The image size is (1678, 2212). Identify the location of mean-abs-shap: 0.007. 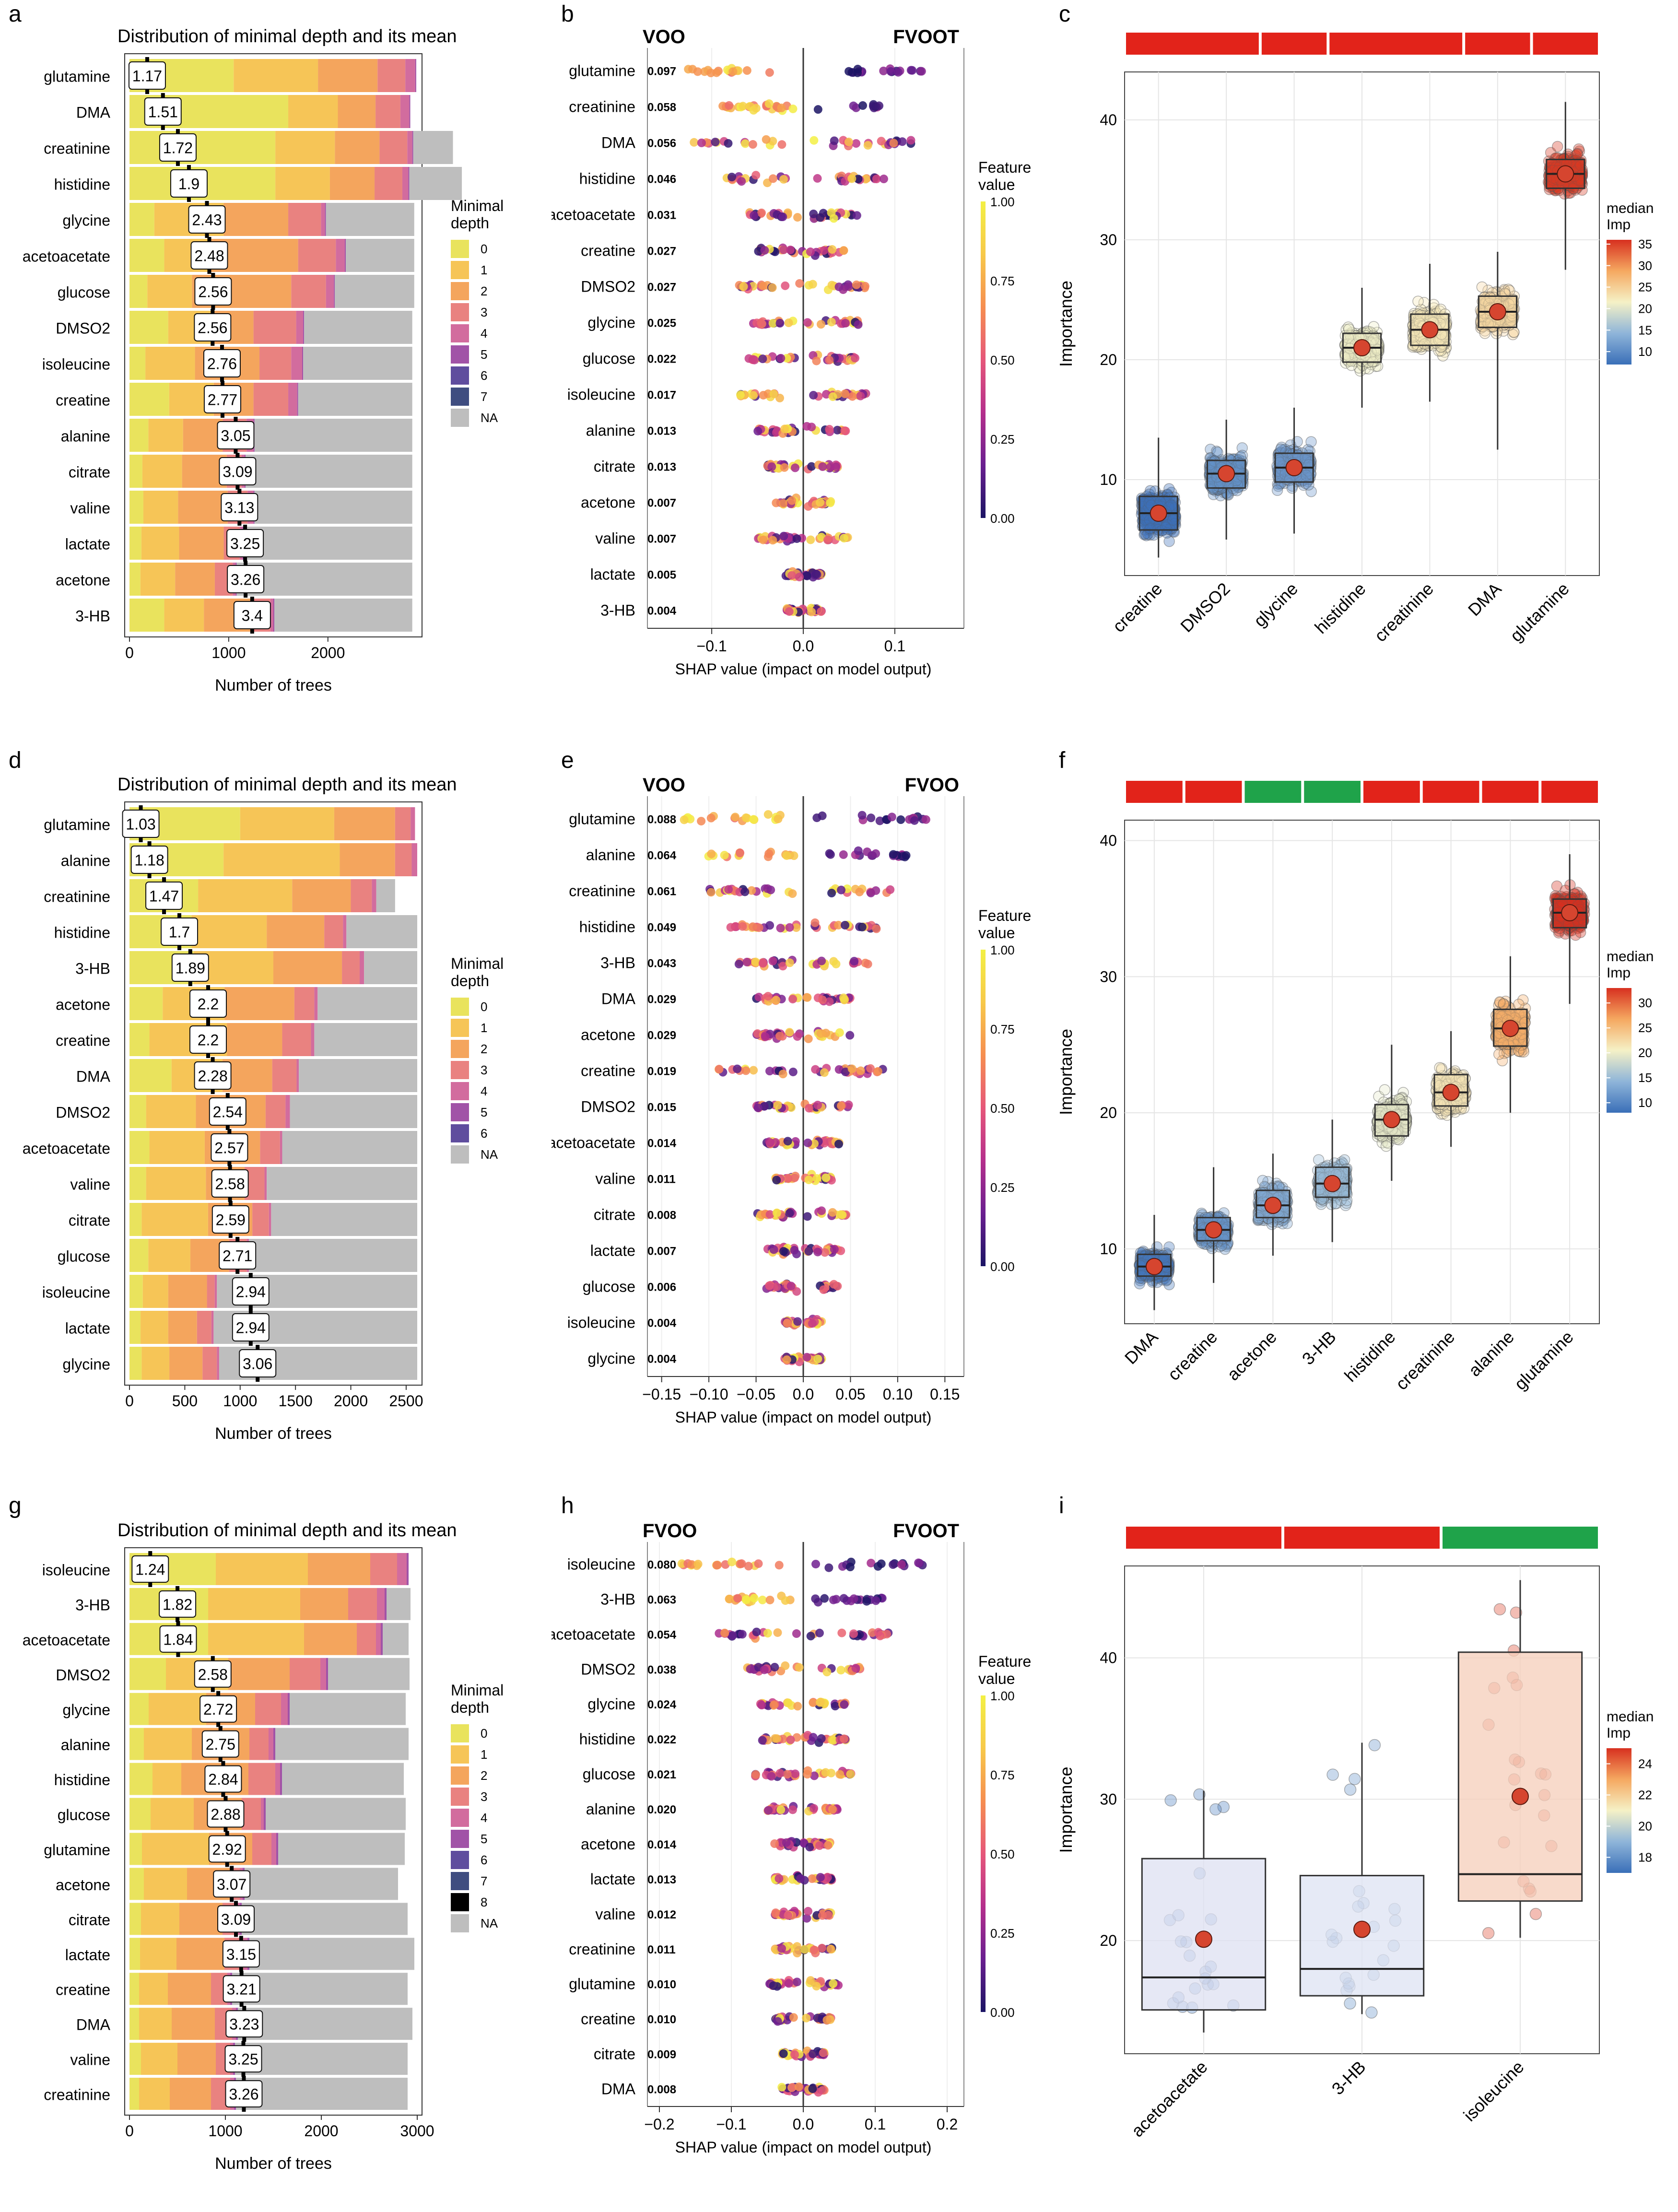
(661, 539).